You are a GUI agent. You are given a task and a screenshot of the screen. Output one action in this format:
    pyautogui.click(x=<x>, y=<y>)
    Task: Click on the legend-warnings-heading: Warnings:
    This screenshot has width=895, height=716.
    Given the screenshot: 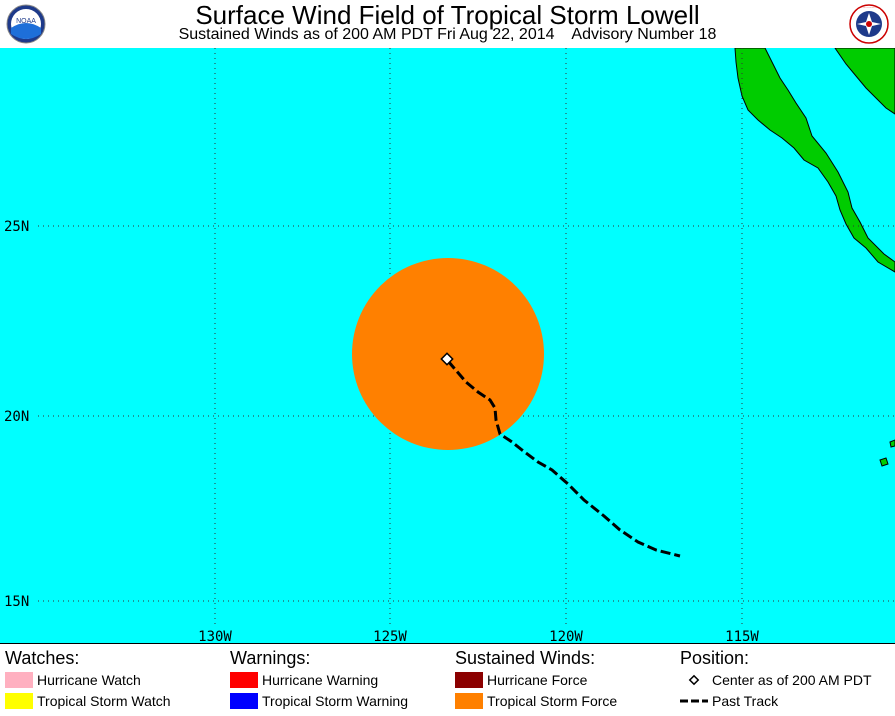 What is the action you would take?
    pyautogui.click(x=270, y=658)
    